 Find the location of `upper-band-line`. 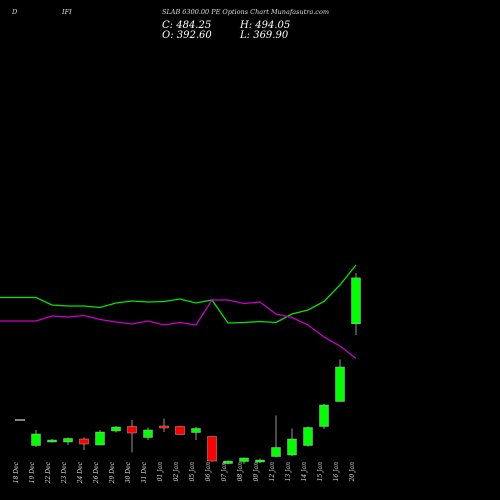

upper-band-line is located at coordinates (178, 294).